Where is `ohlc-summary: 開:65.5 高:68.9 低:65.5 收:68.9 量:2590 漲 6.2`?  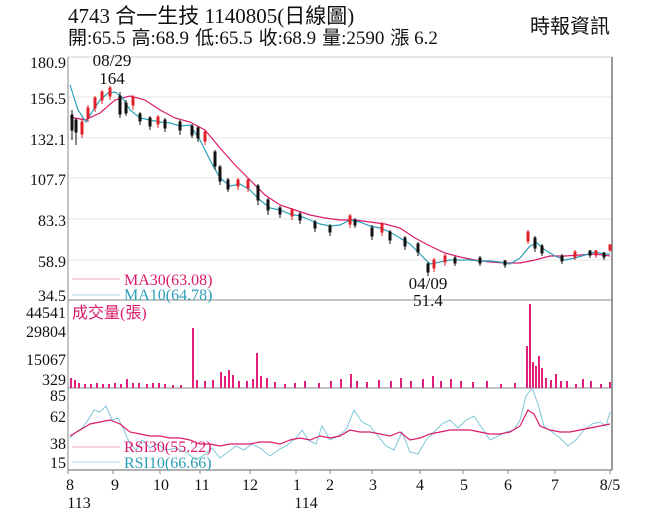
ohlc-summary: 開:65.5 高:68.9 低:65.5 收:68.9 量:2590 漲 6.2 is located at coordinates (256, 39).